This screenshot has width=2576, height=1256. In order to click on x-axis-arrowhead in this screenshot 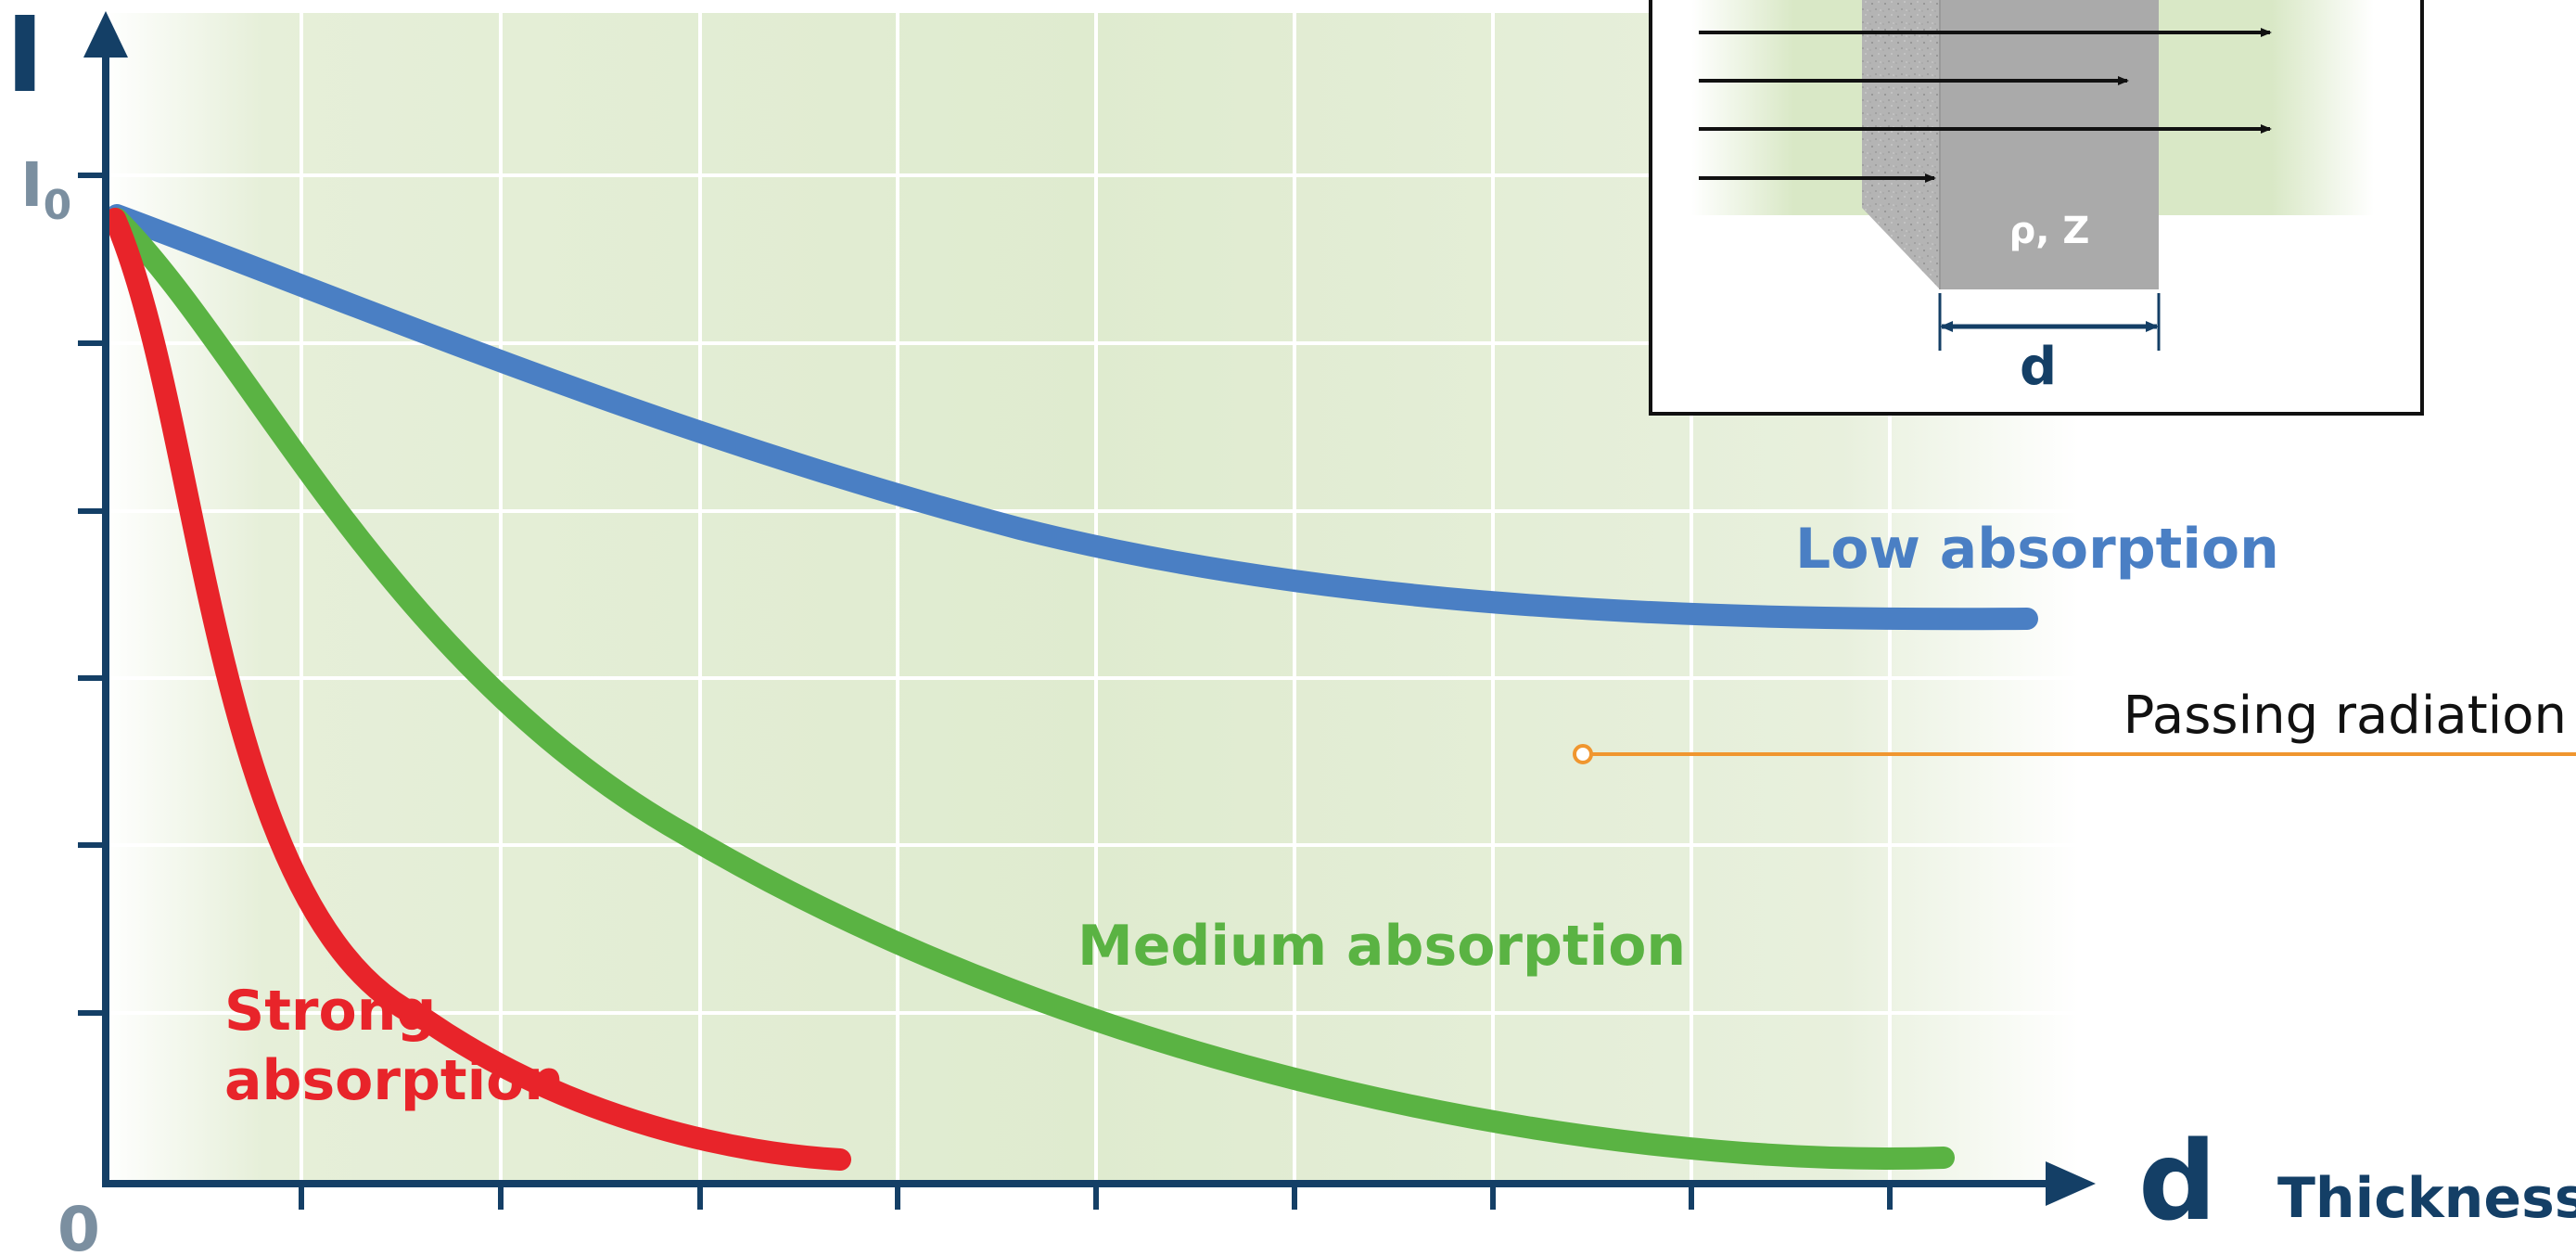, I will do `click(2071, 1183)`.